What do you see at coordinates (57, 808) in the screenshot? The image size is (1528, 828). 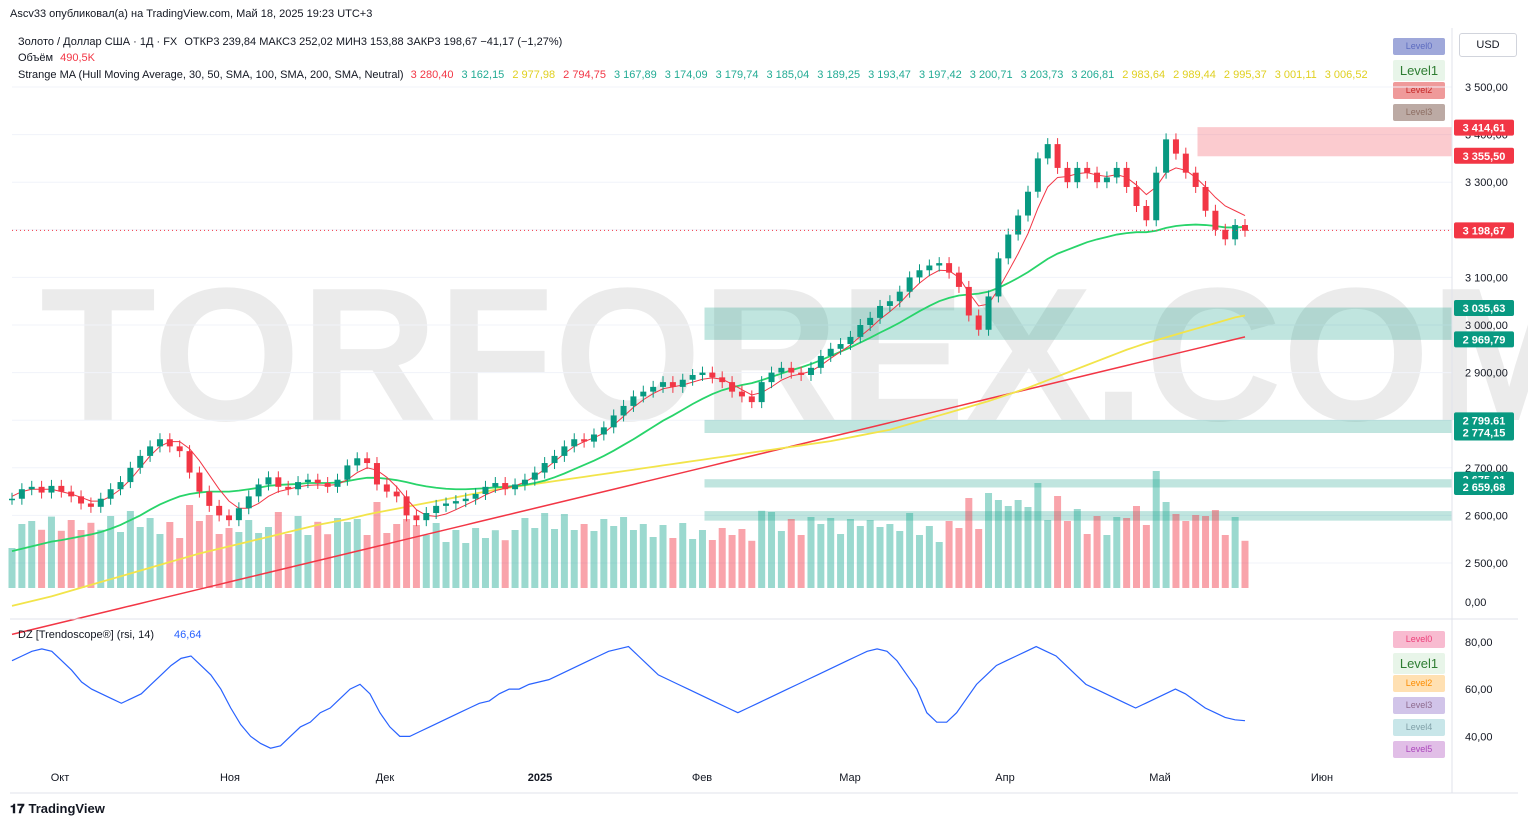 I see `tradingview-logo: 𝟏𝟕 TradingView` at bounding box center [57, 808].